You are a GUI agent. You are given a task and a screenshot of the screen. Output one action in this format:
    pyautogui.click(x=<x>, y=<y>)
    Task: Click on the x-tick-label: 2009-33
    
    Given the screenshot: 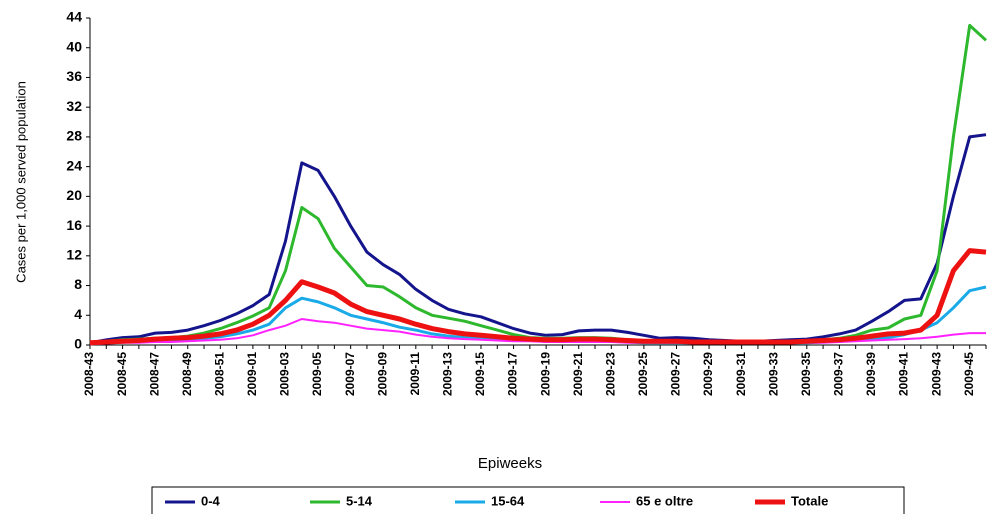 What is the action you would take?
    pyautogui.click(x=773, y=374)
    